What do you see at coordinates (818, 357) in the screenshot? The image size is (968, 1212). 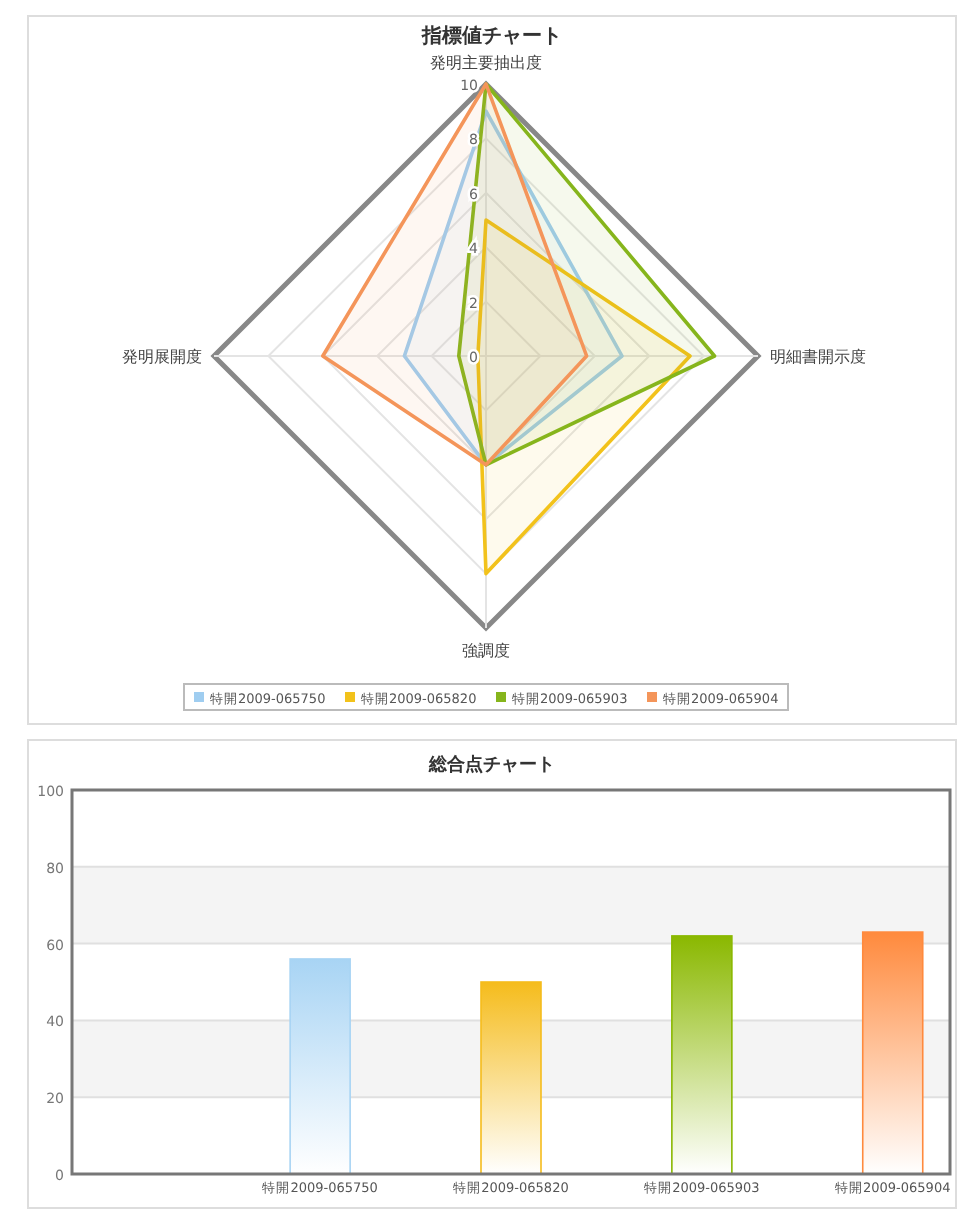 I see `spoke-label: 明細書開示度` at bounding box center [818, 357].